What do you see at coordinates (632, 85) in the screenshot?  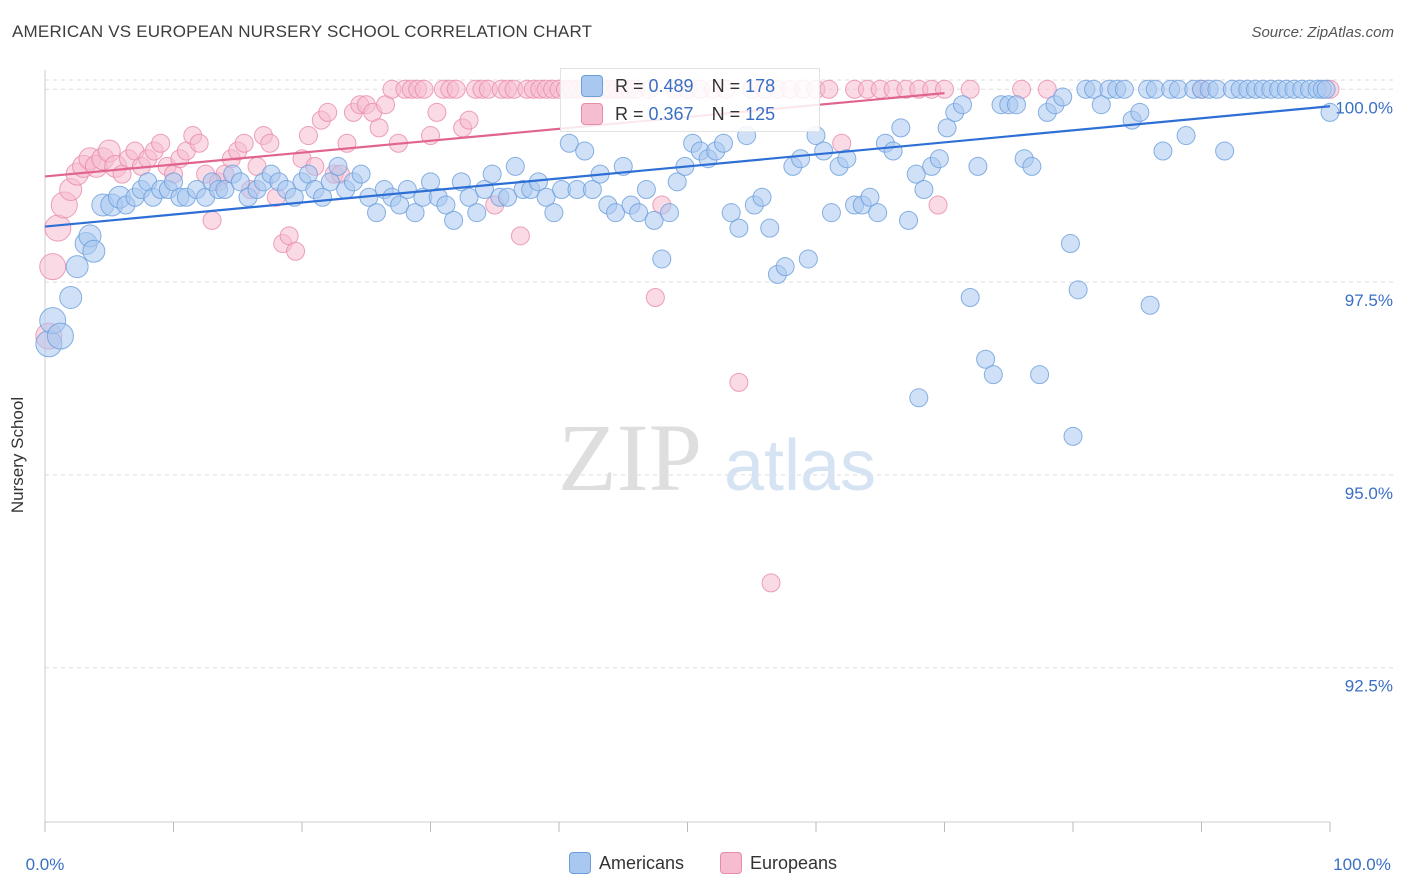 I see `americans-r-label: R =` at bounding box center [632, 85].